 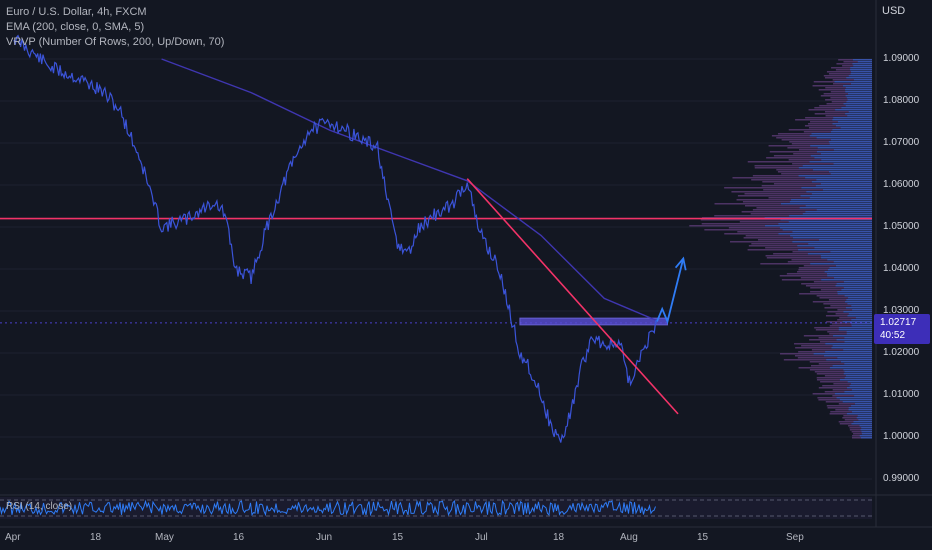 I want to click on time-tick: Apr, so click(x=13, y=537).